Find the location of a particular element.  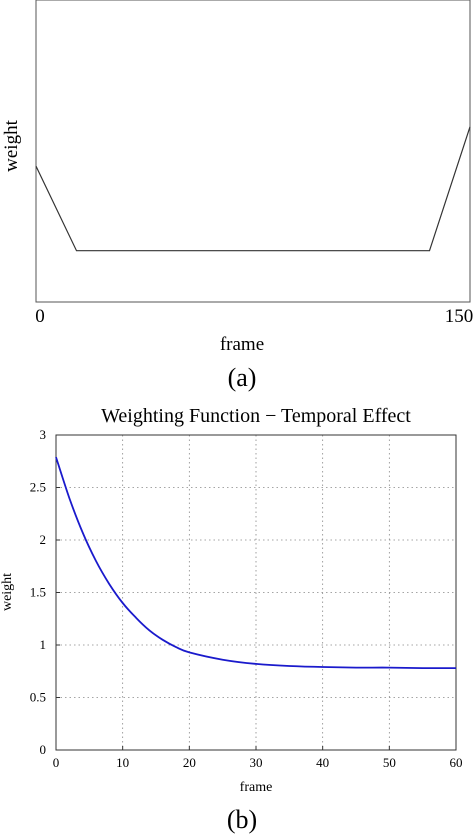

panel-b-xtick-label: 0 is located at coordinates (56, 762).